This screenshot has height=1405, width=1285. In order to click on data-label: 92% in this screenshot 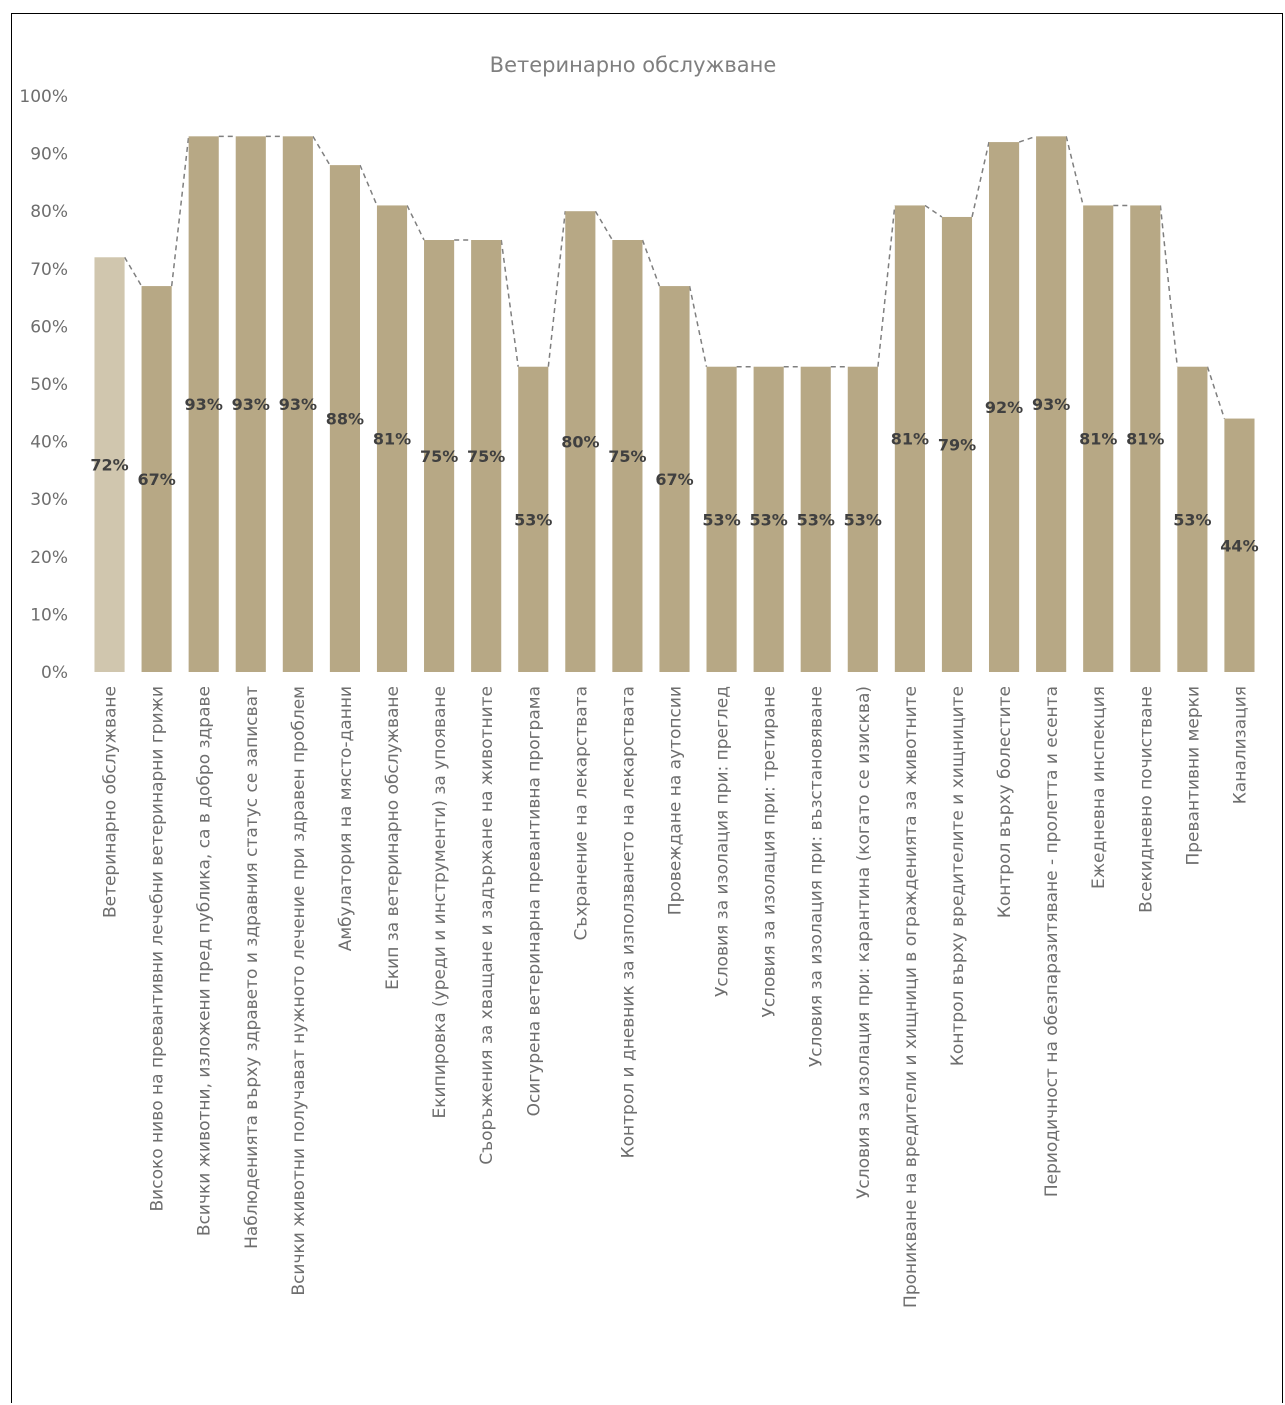, I will do `click(1004, 407)`.